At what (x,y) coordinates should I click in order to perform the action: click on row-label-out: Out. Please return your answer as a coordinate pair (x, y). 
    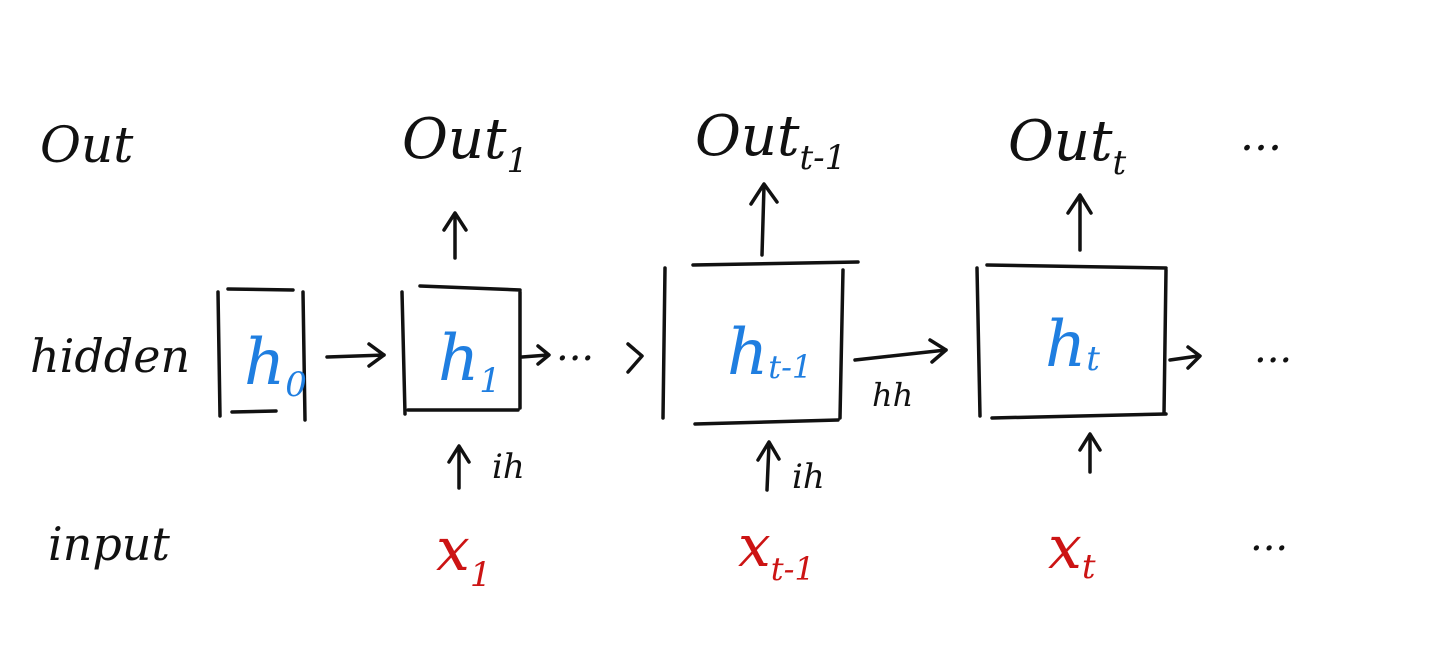
    Looking at the image, I should click on (87, 145).